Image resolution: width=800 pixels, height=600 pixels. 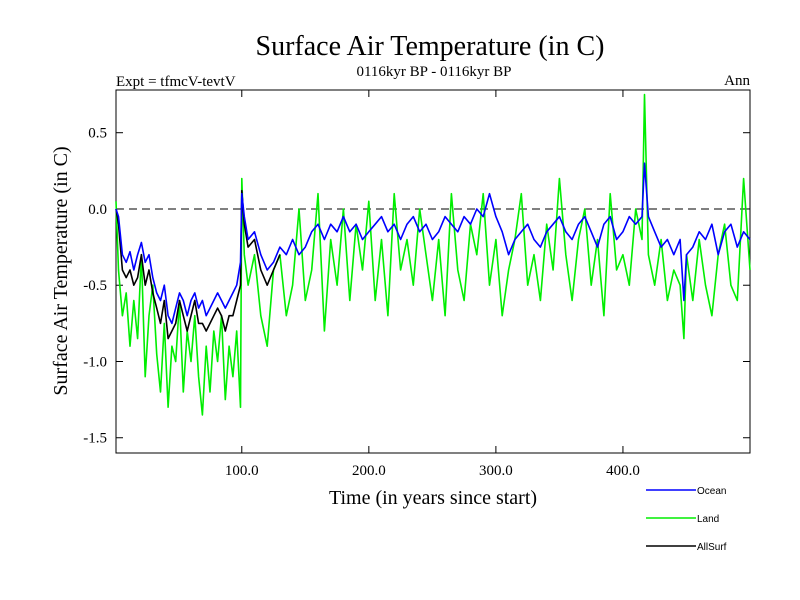 I want to click on x-axis-label: Time (in years since start), so click(x=433, y=498).